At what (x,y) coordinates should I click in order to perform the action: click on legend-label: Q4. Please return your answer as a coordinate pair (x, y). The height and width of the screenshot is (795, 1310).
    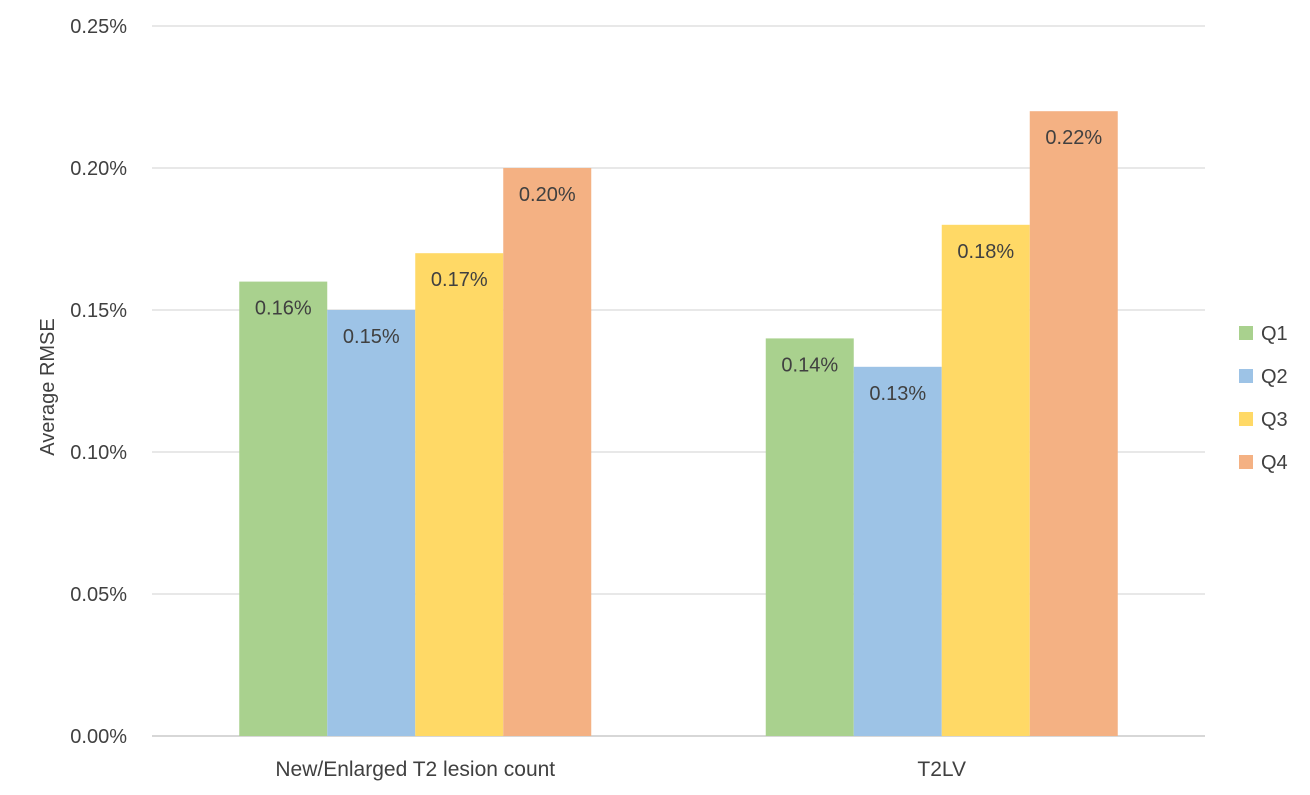
    Looking at the image, I should click on (1274, 463).